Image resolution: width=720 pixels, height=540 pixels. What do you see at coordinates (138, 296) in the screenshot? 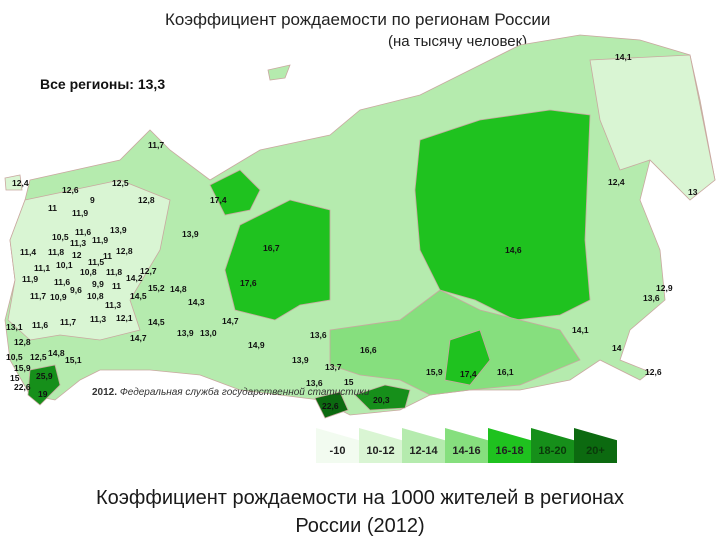
I see `region-value-label: 14,5` at bounding box center [138, 296].